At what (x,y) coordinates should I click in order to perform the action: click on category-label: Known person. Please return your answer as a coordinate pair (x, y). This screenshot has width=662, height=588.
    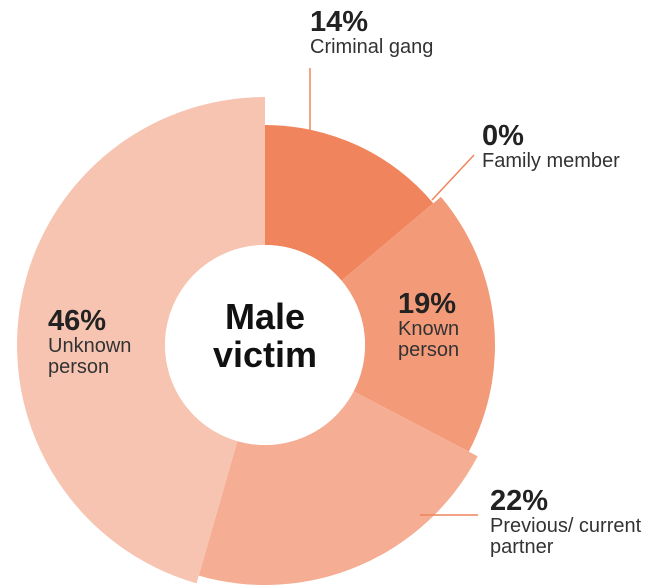
    Looking at the image, I should click on (429, 339).